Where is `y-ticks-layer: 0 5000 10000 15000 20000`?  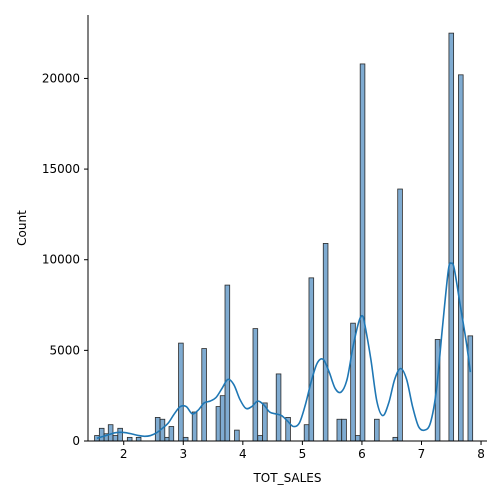 y-ticks-layer: 0 5000 10000 15000 20000 is located at coordinates (65, 259).